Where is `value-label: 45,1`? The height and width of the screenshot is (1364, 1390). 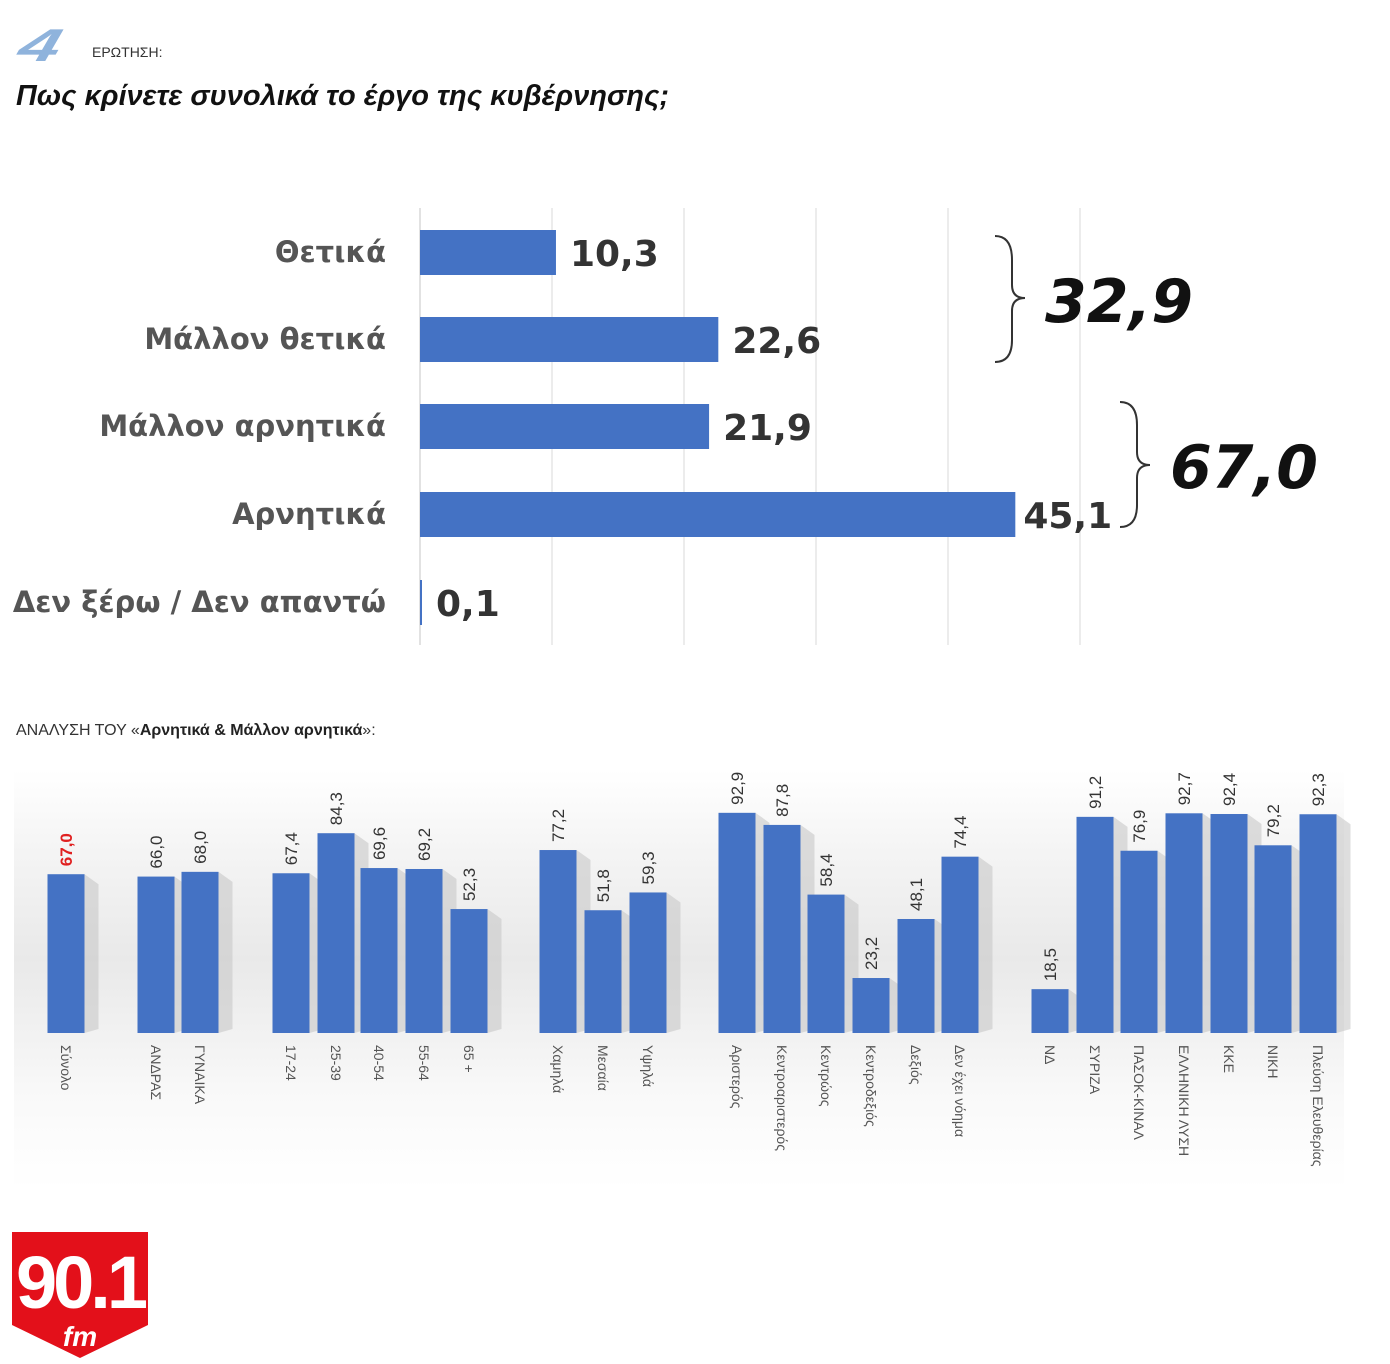
value-label: 45,1 is located at coordinates (1067, 516).